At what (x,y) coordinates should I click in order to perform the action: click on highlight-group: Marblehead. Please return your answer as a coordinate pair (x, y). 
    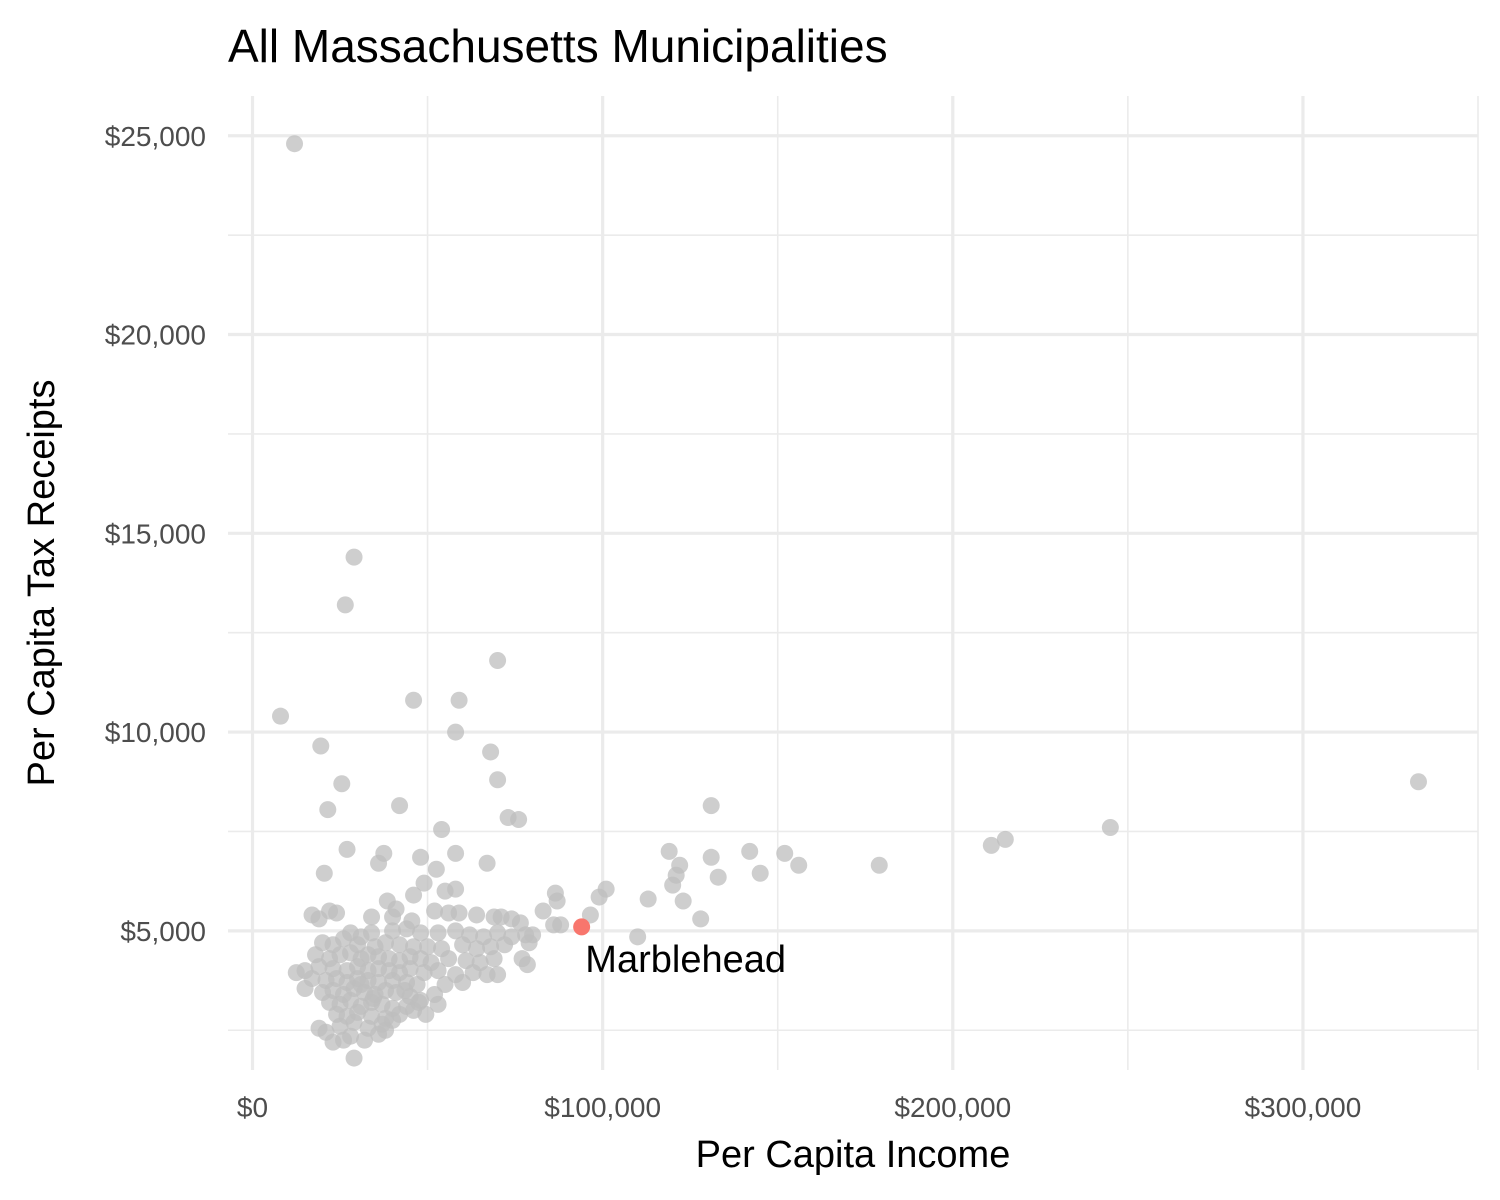
    Looking at the image, I should click on (679, 949).